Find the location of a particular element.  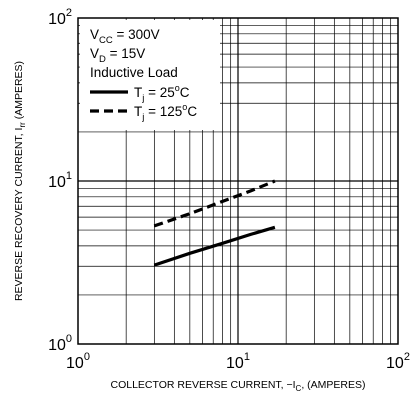

legend-background is located at coordinates (150, 75).